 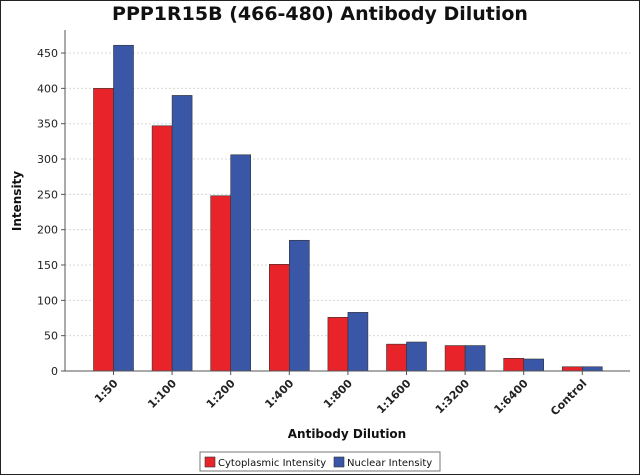 What do you see at coordinates (320, 14) in the screenshot?
I see `chart-title: PPP1R15B (466-480) Antibody Dilution` at bounding box center [320, 14].